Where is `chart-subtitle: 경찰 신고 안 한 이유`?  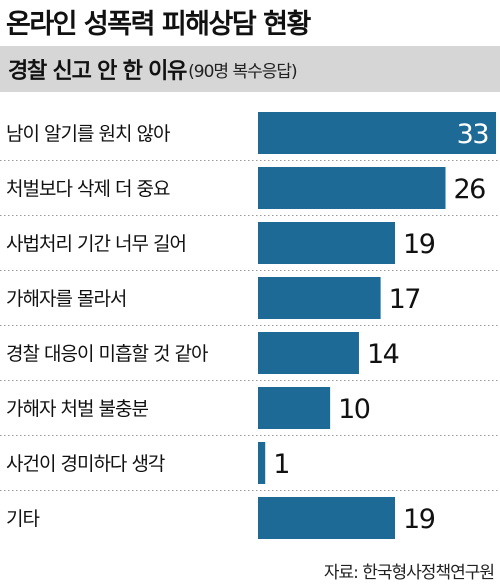 chart-subtitle: 경찰 신고 안 한 이유 is located at coordinates (97, 71).